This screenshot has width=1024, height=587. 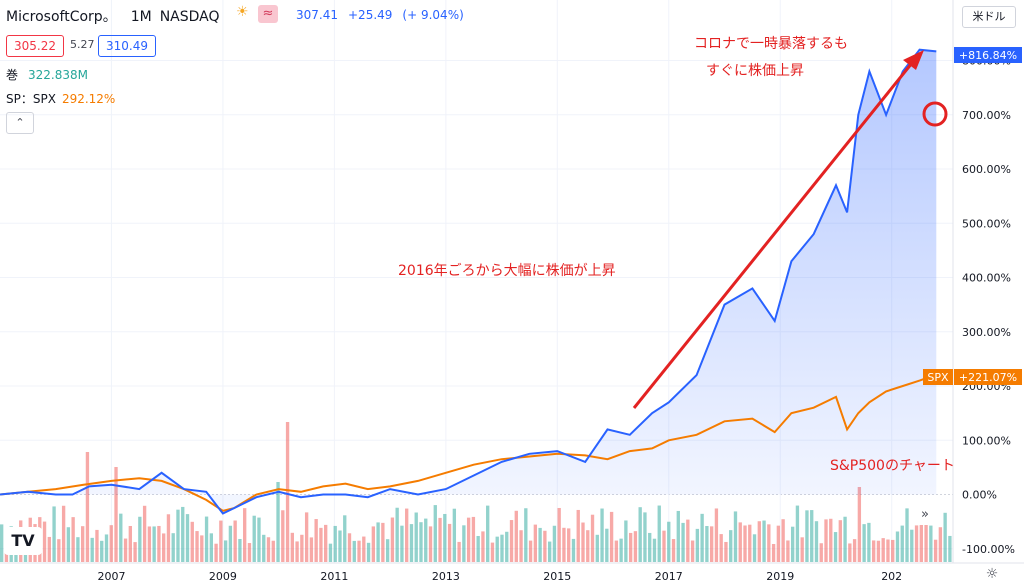 I want to click on msft-badge: +816.84%, so click(x=988, y=55).